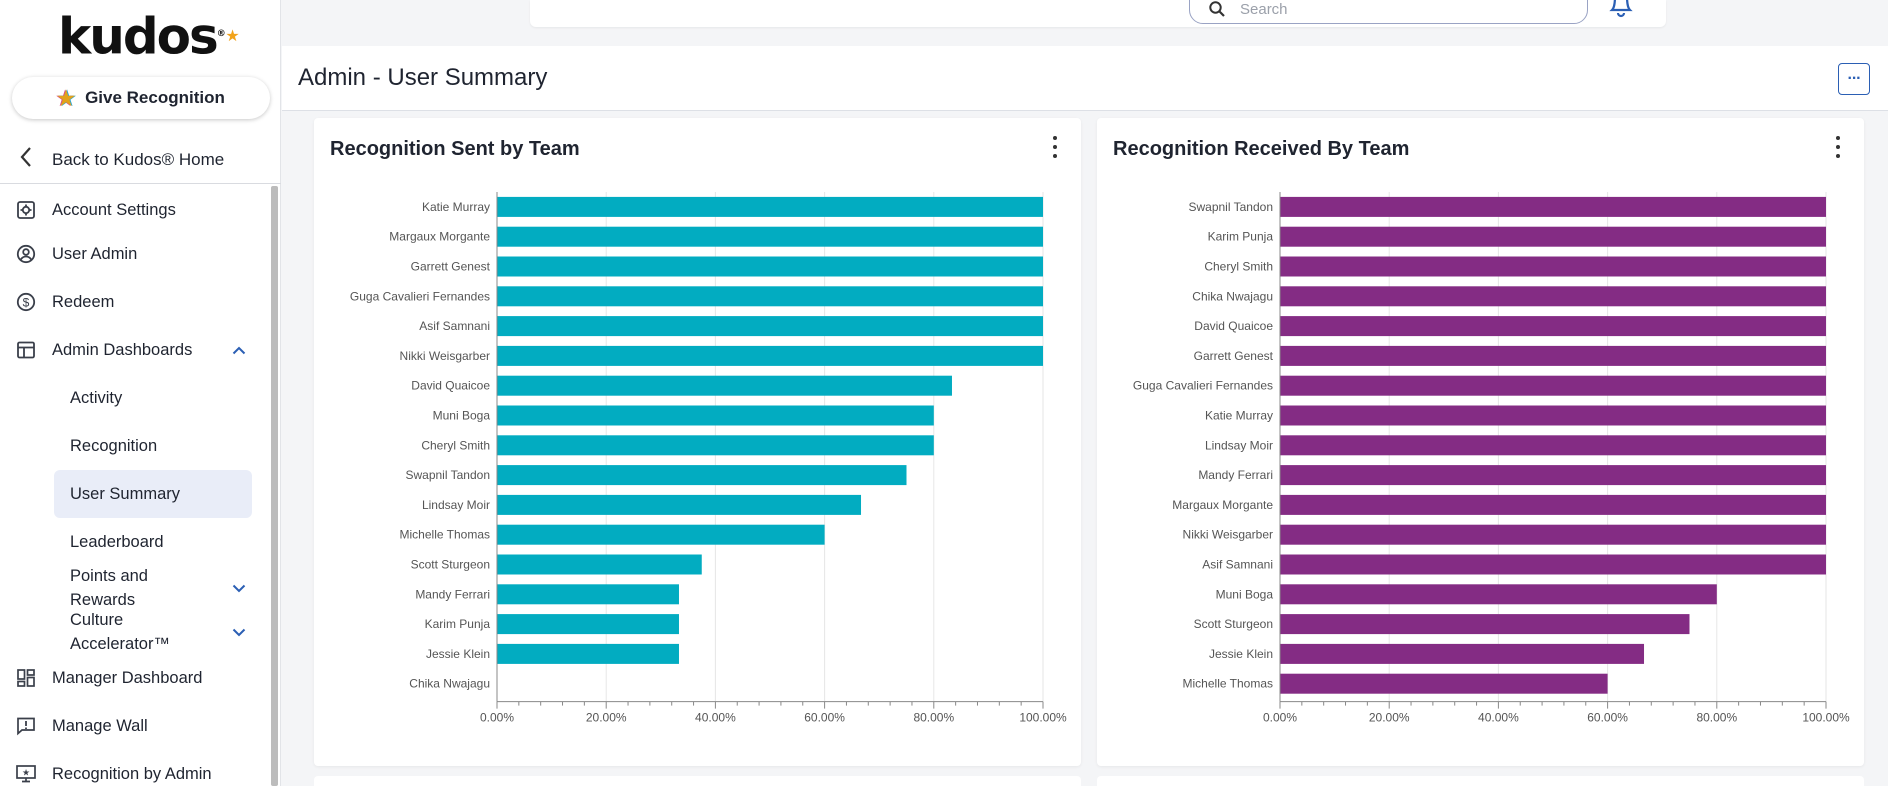 The width and height of the screenshot is (1888, 786). Describe the element at coordinates (120, 632) in the screenshot. I see `sidebar-item-label: Culture Accelerator™` at that location.